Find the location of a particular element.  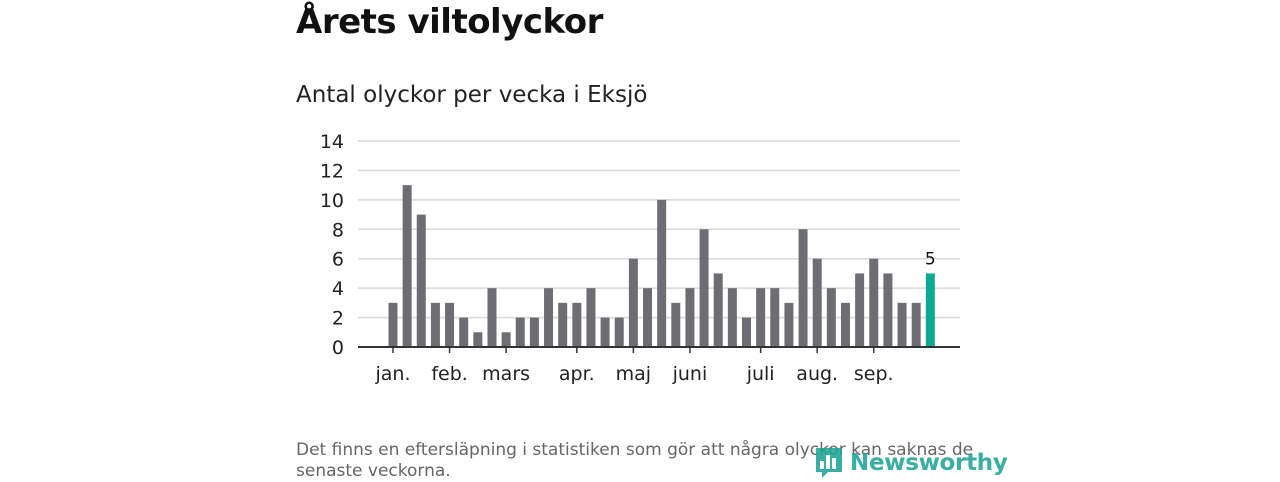

newsworthy-logo-icon is located at coordinates (829, 463).